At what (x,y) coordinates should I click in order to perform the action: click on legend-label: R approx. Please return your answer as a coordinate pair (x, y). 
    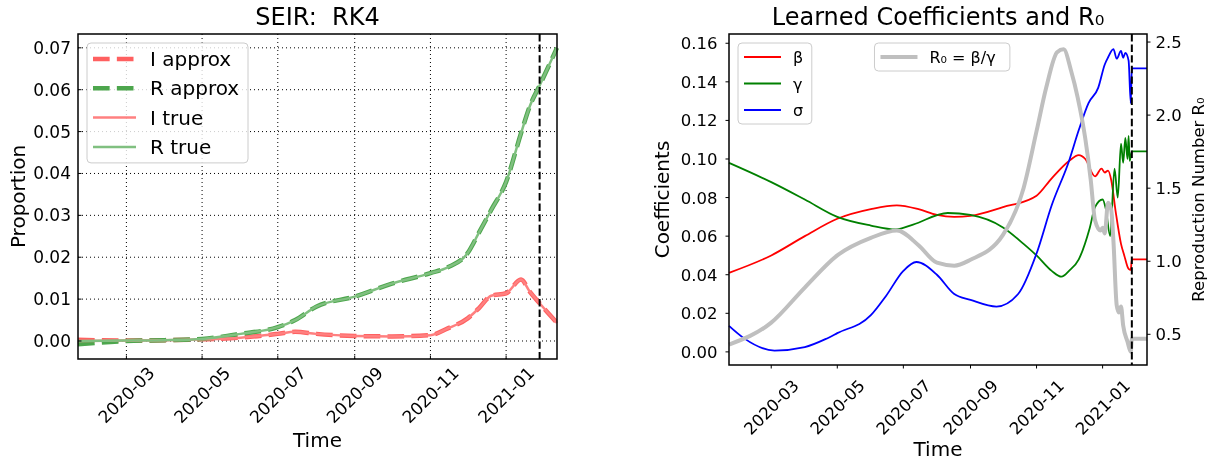
    Looking at the image, I should click on (195, 88).